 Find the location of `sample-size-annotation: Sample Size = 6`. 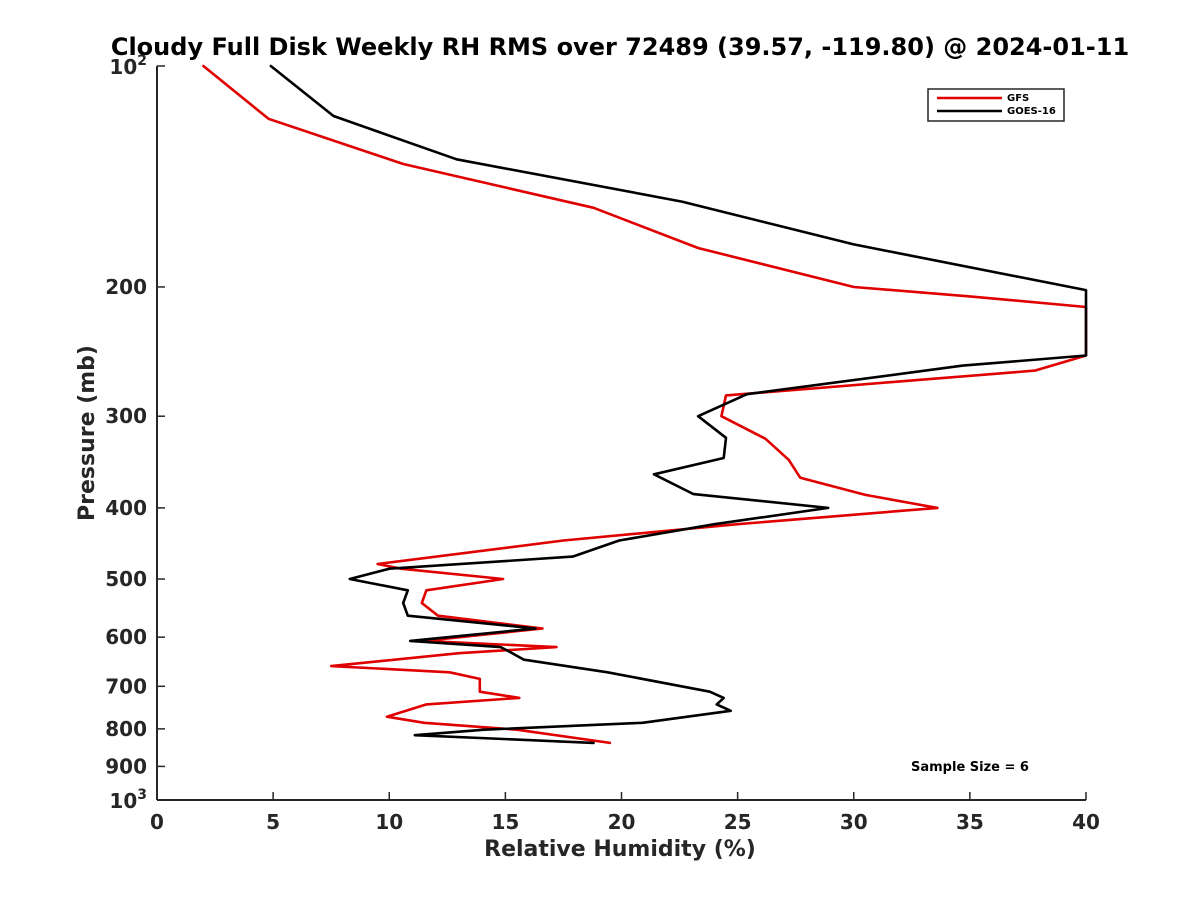

sample-size-annotation: Sample Size = 6 is located at coordinates (970, 767).